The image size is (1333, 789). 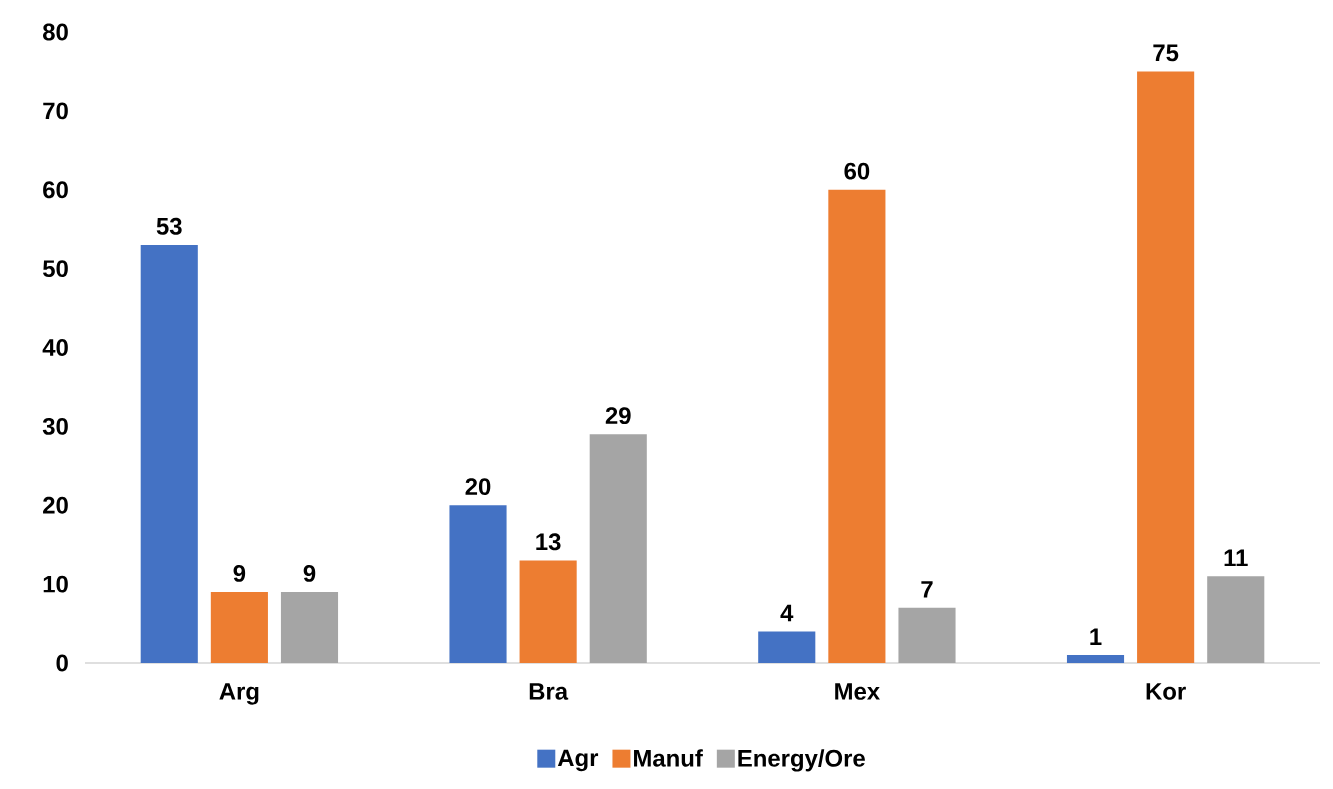 What do you see at coordinates (668, 758) in the screenshot?
I see `legend-label: Manuf` at bounding box center [668, 758].